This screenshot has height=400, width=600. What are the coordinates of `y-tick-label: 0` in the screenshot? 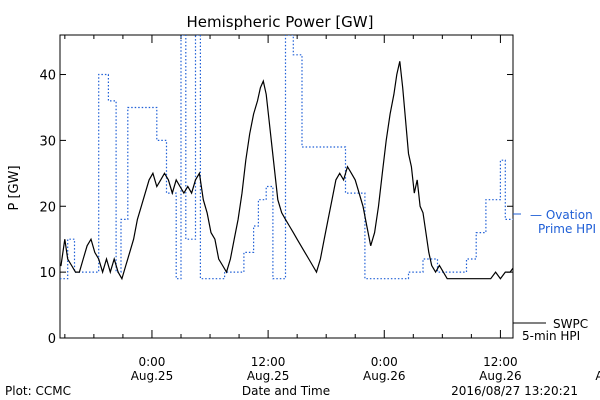 It's located at (52, 339).